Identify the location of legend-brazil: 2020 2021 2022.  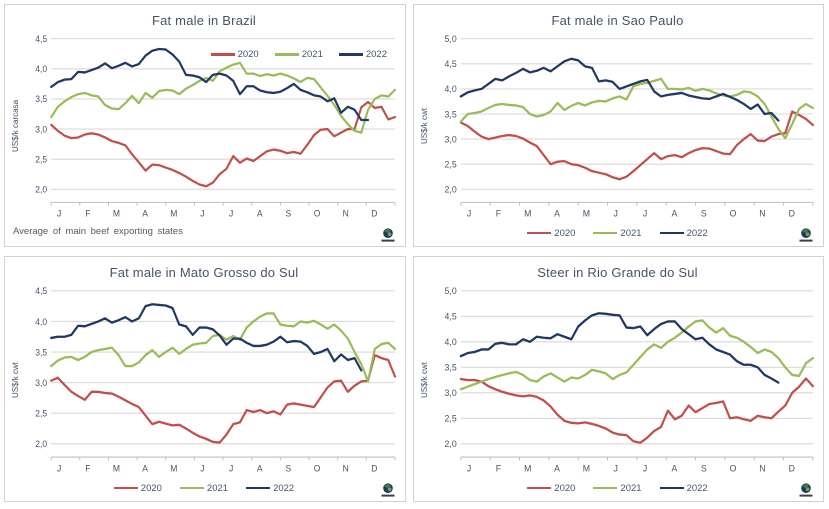
(298, 54).